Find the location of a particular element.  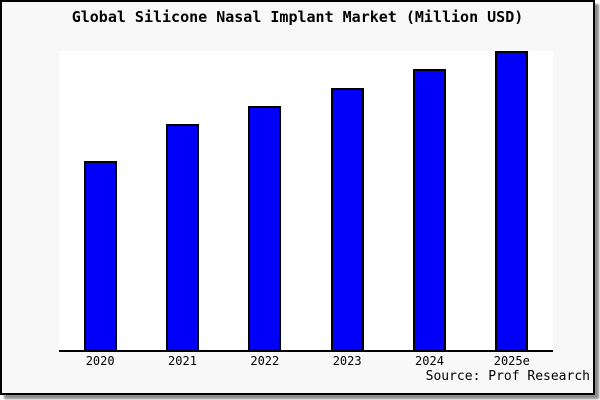

bar-slot-2022 is located at coordinates (265, 201).